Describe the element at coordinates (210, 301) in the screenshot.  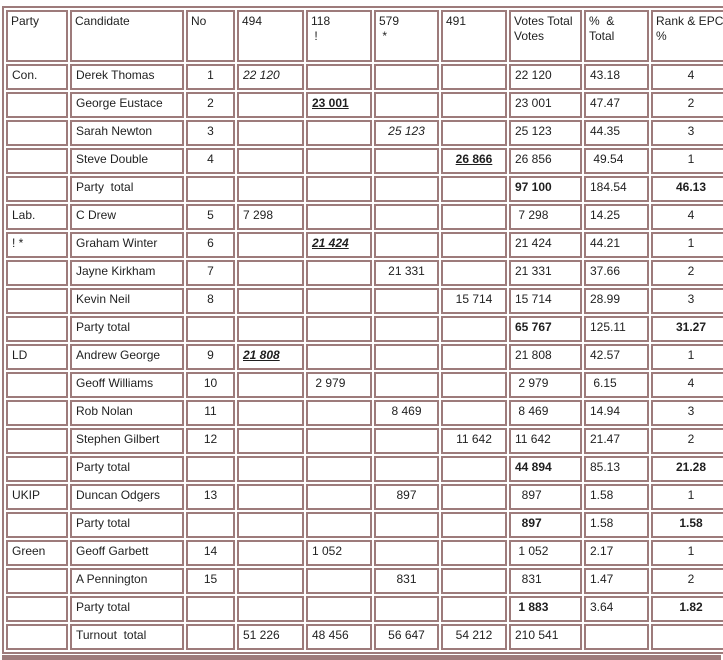
I see `cell-no: 8` at that location.